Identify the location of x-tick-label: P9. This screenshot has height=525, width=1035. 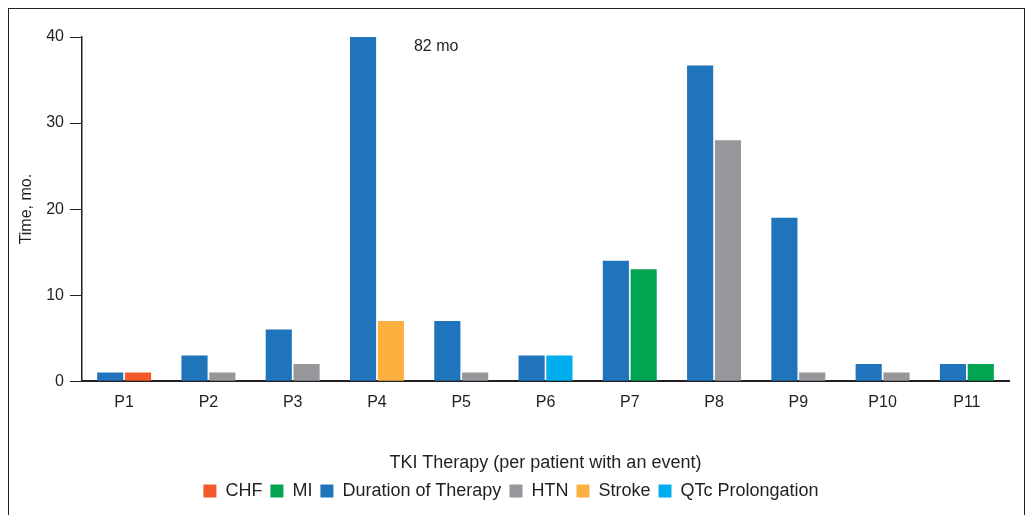
(798, 402).